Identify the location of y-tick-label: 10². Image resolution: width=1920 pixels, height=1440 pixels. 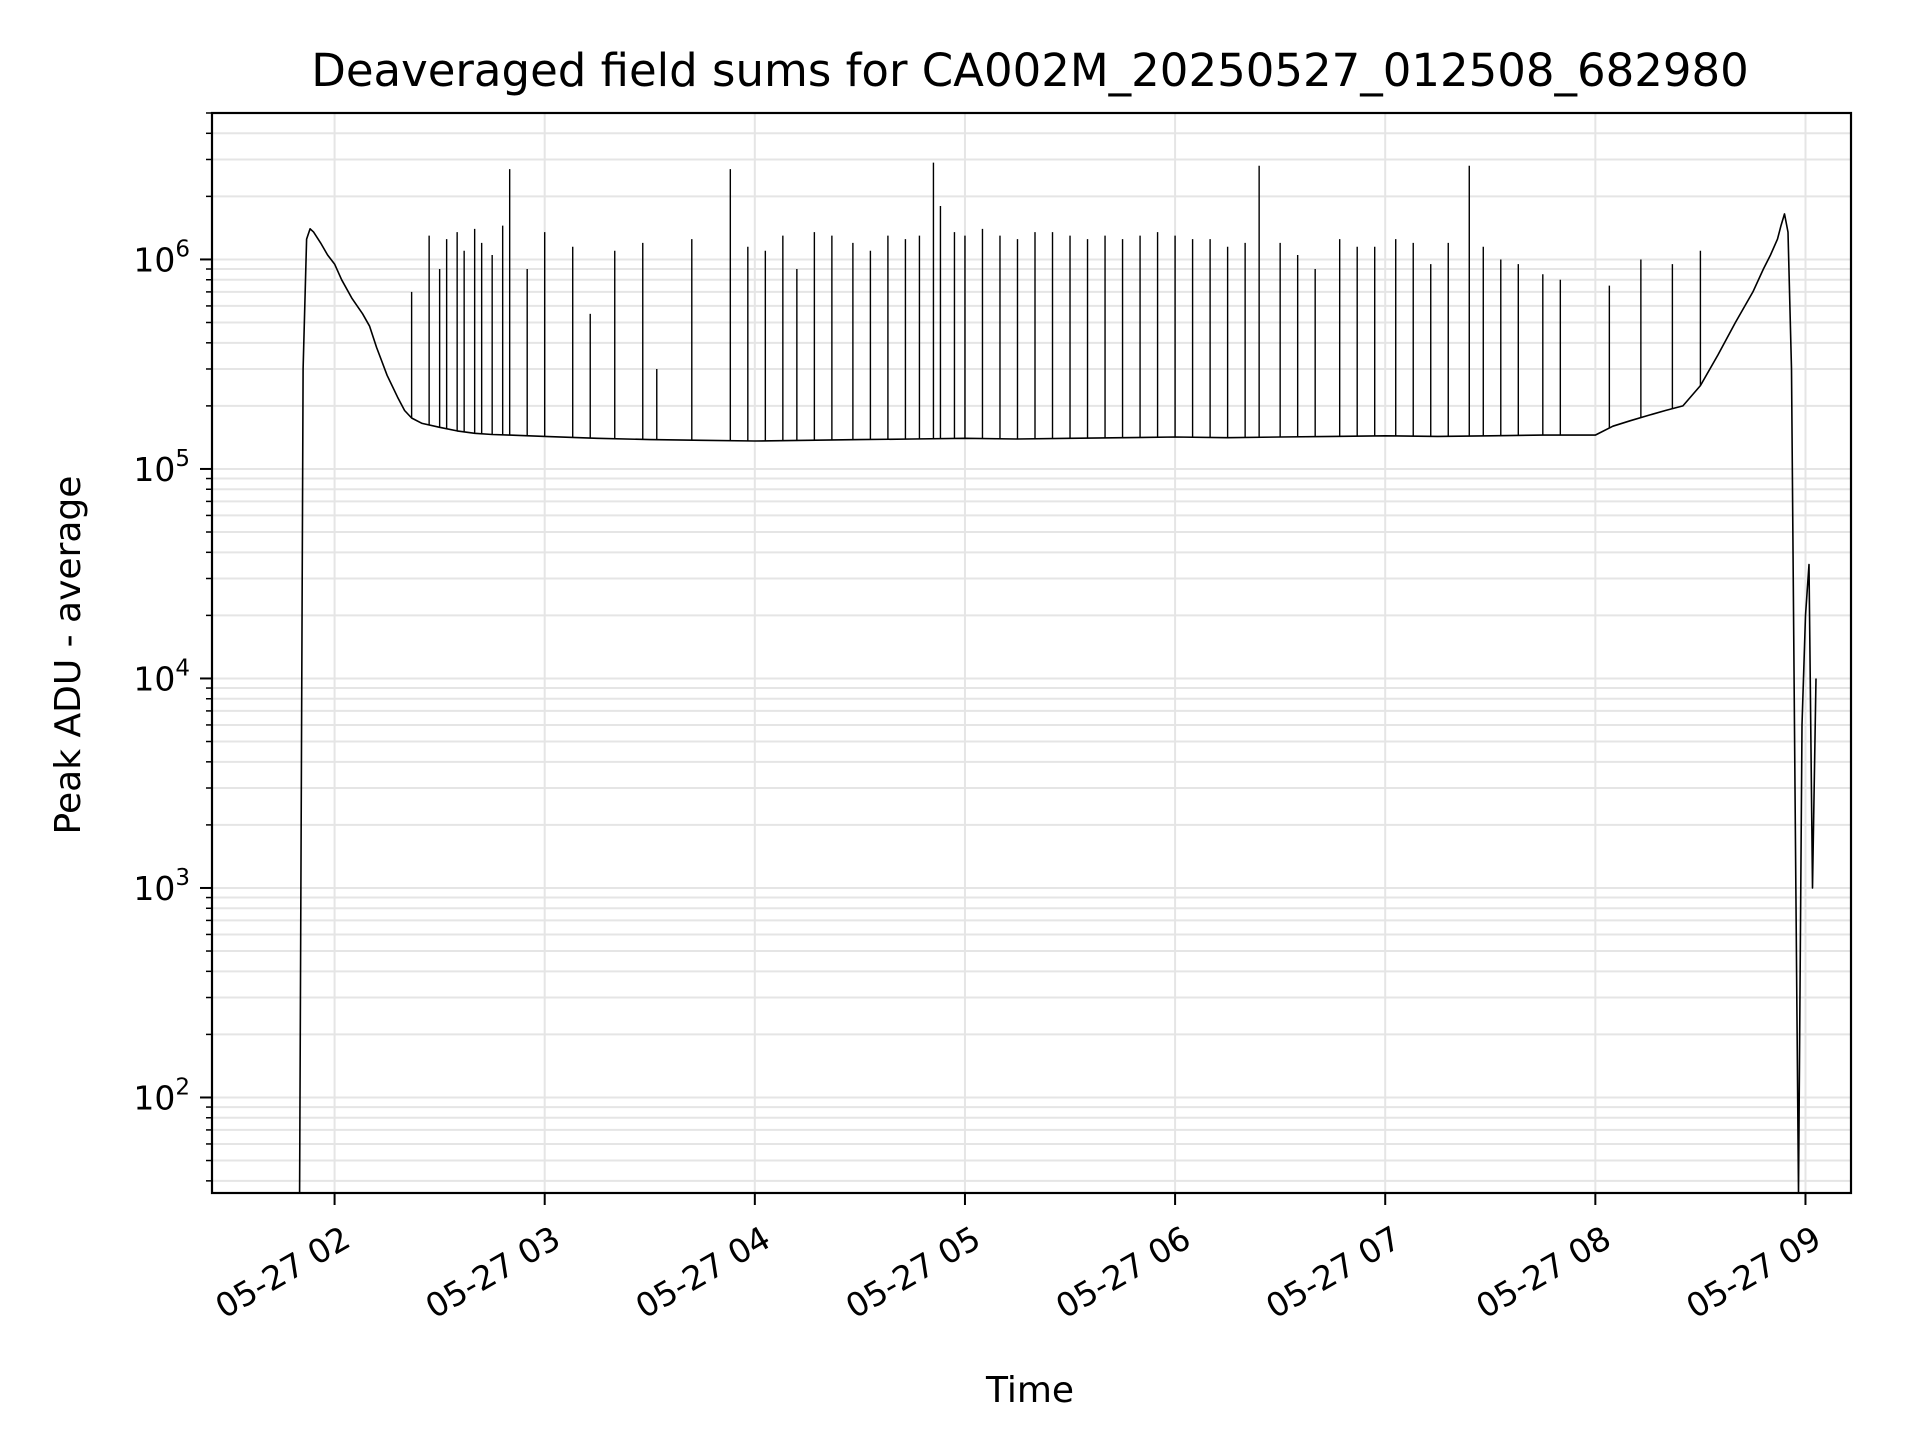
(161, 1095).